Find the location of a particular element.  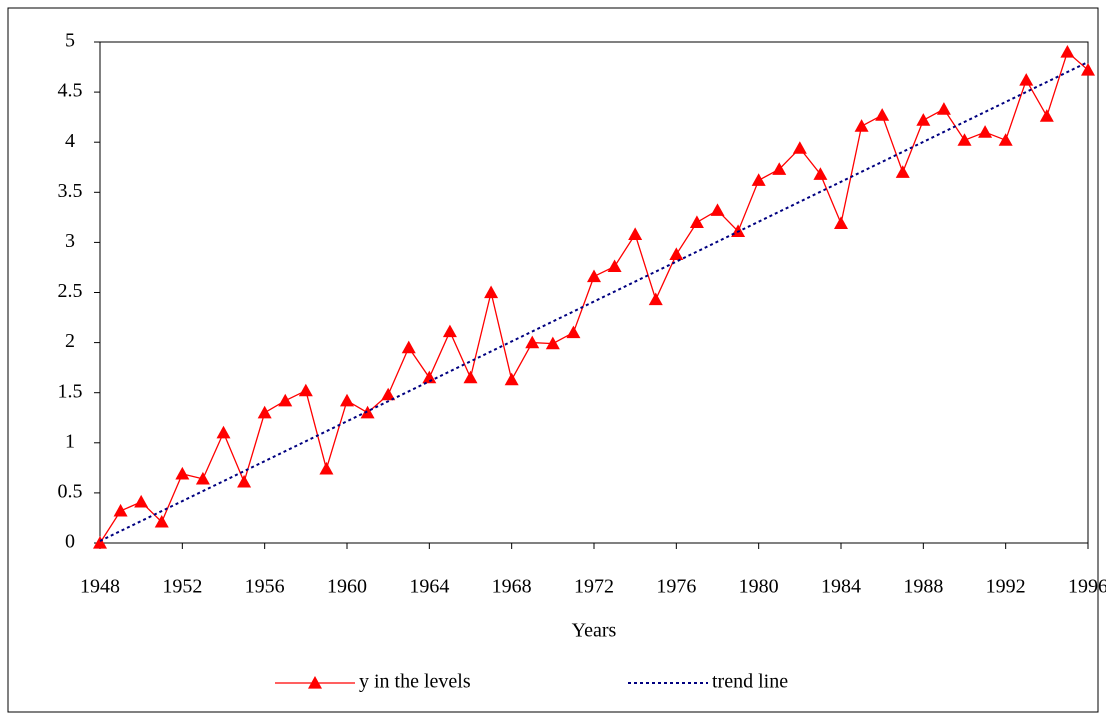

y-tick-label: 1 is located at coordinates (70, 441).